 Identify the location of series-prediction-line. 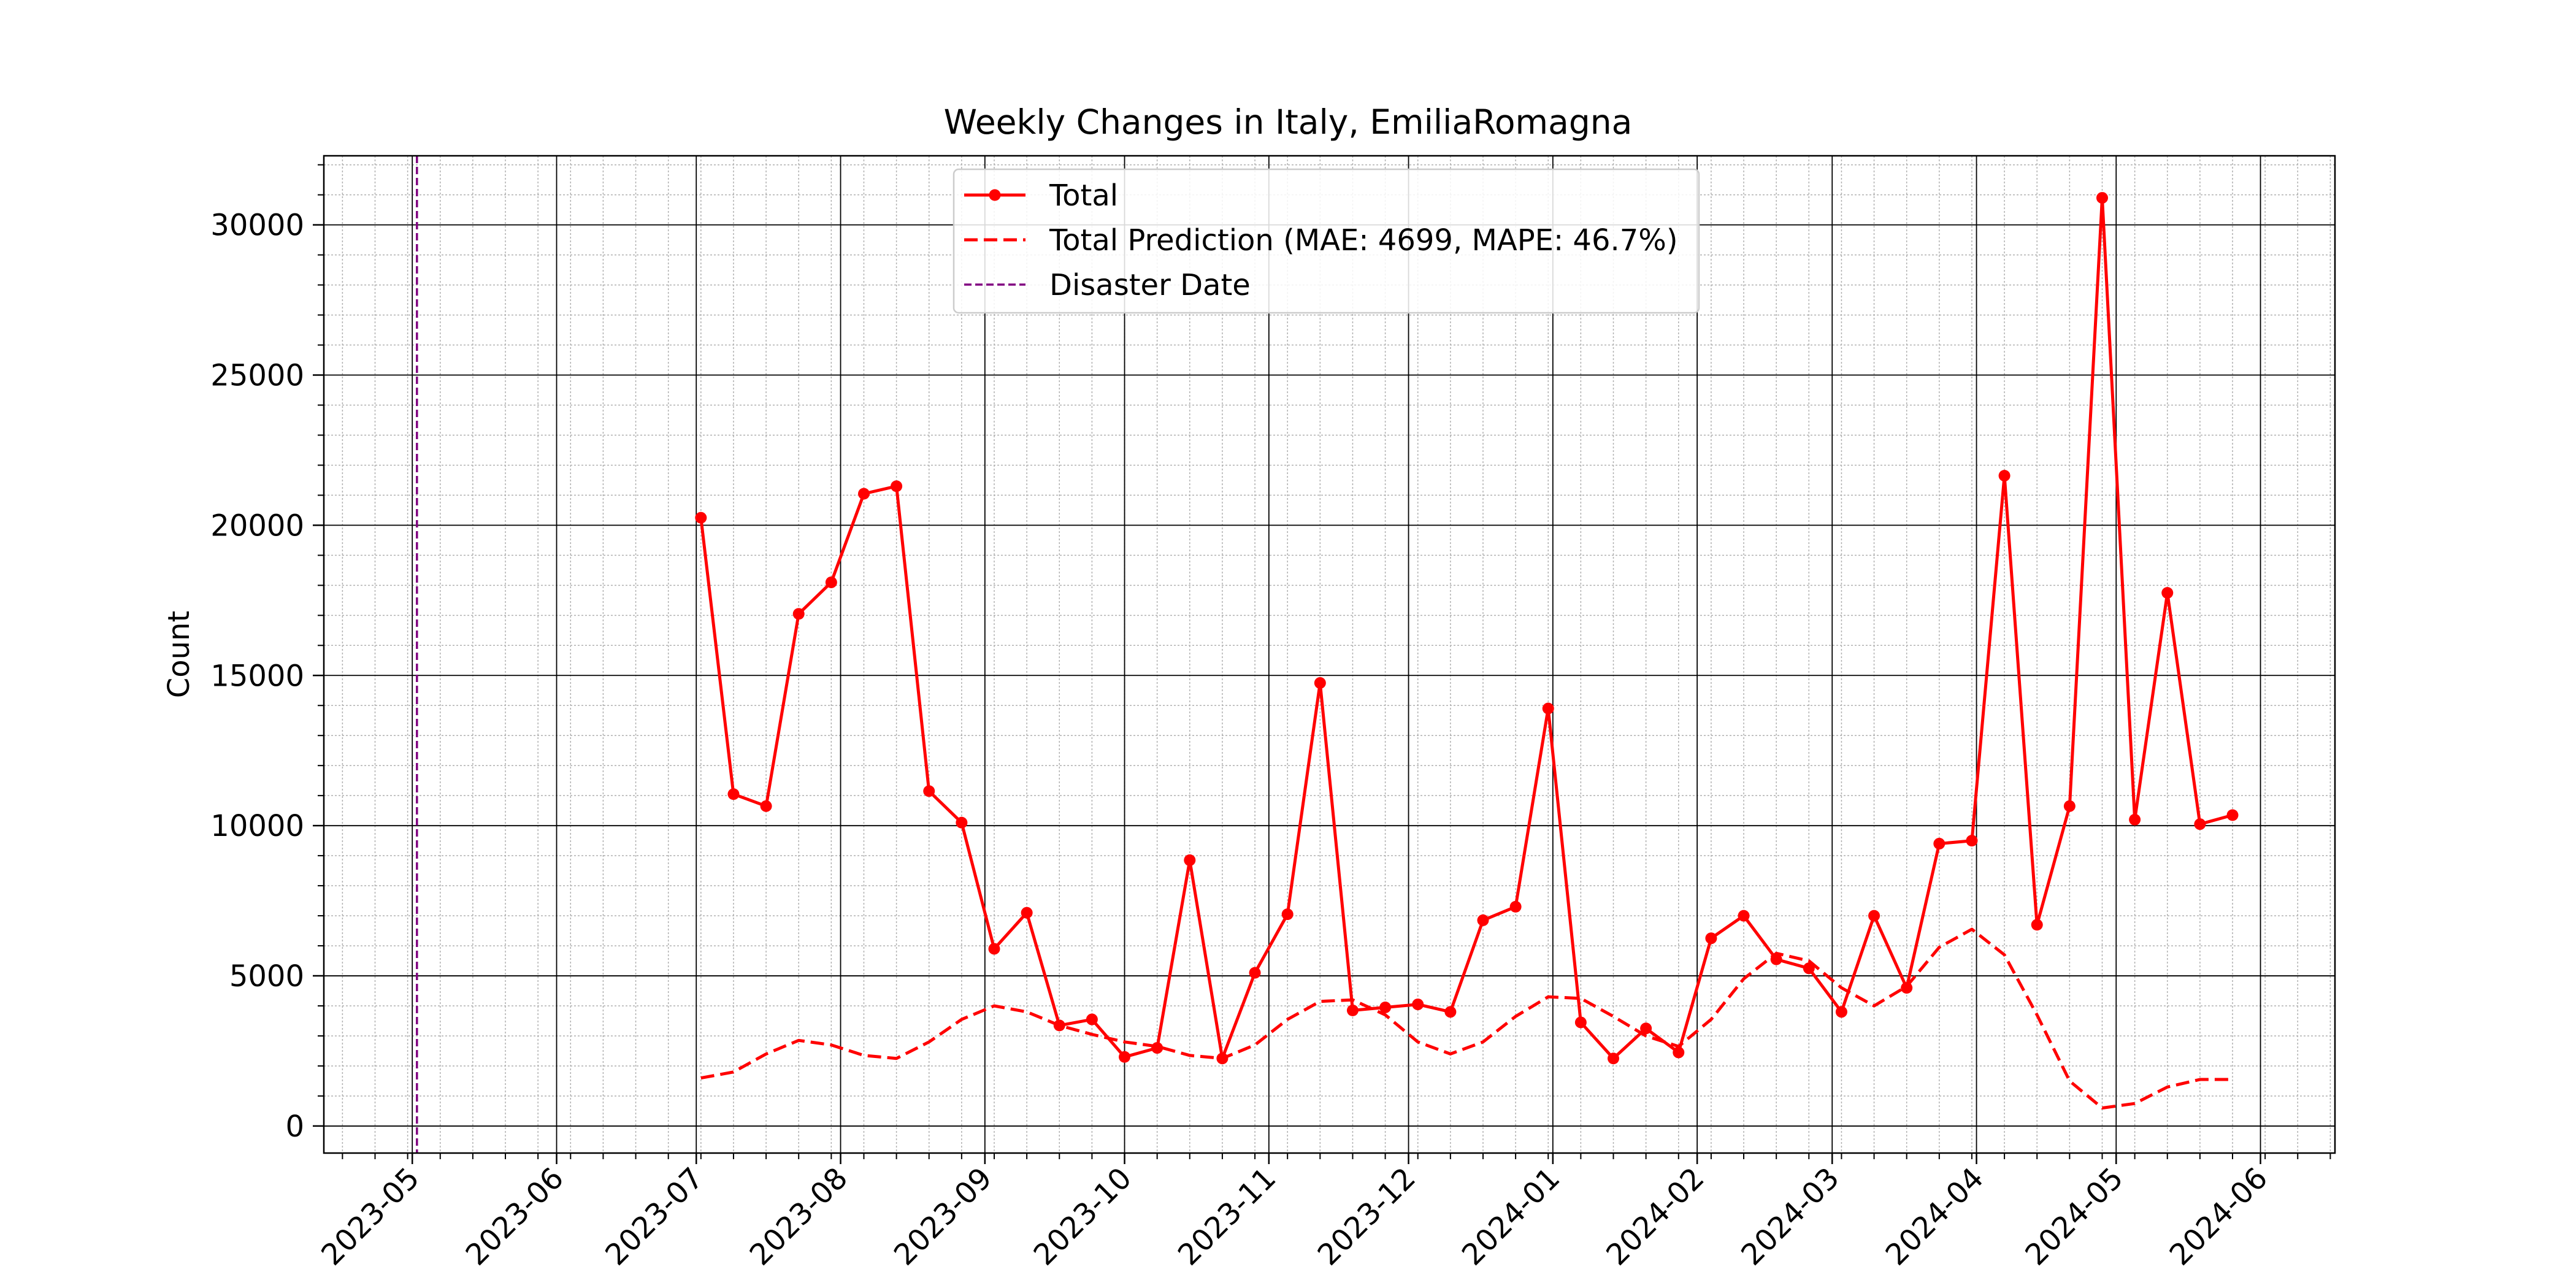
(1466, 1018).